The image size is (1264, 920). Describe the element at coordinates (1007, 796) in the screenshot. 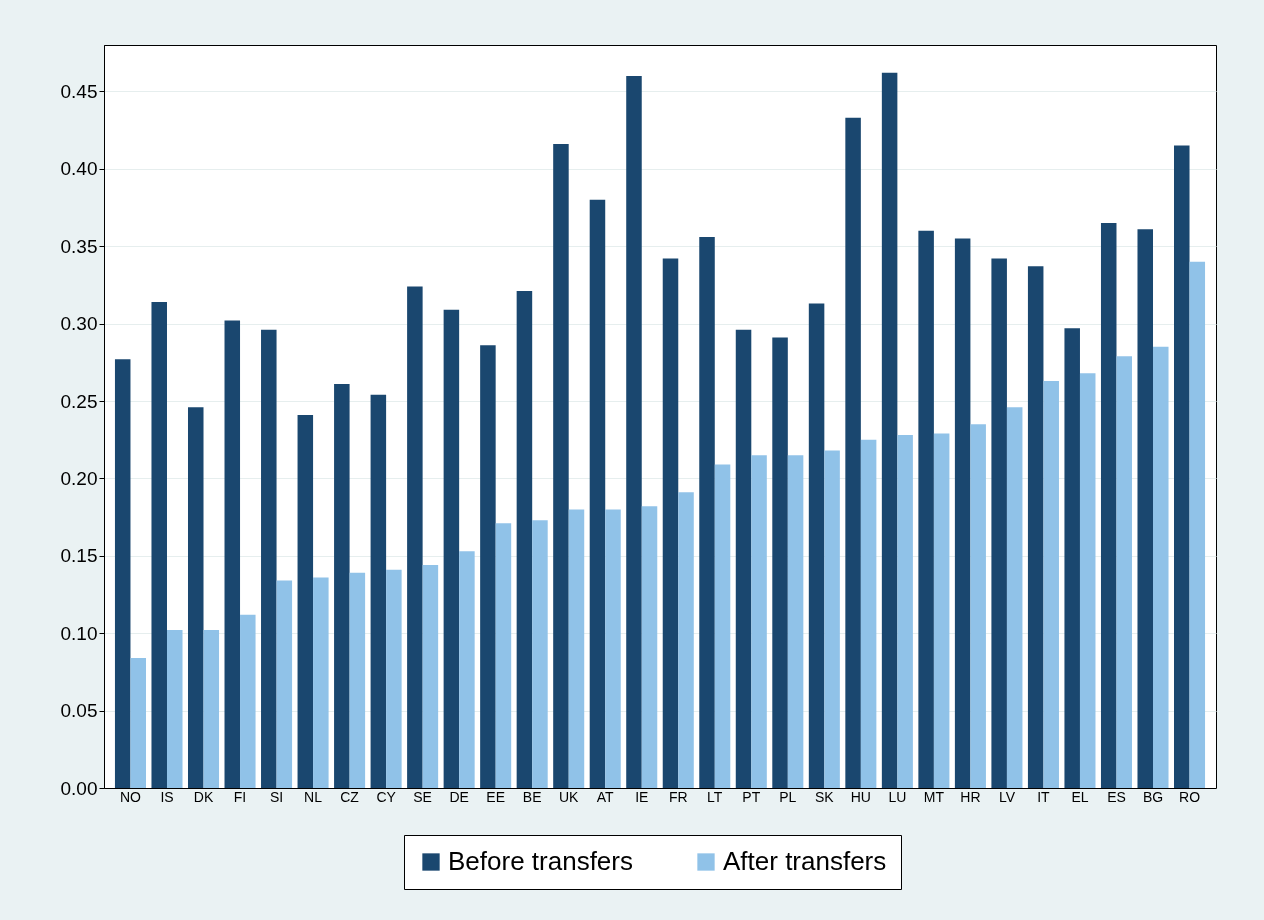

I see `x-tick-label: LV` at that location.